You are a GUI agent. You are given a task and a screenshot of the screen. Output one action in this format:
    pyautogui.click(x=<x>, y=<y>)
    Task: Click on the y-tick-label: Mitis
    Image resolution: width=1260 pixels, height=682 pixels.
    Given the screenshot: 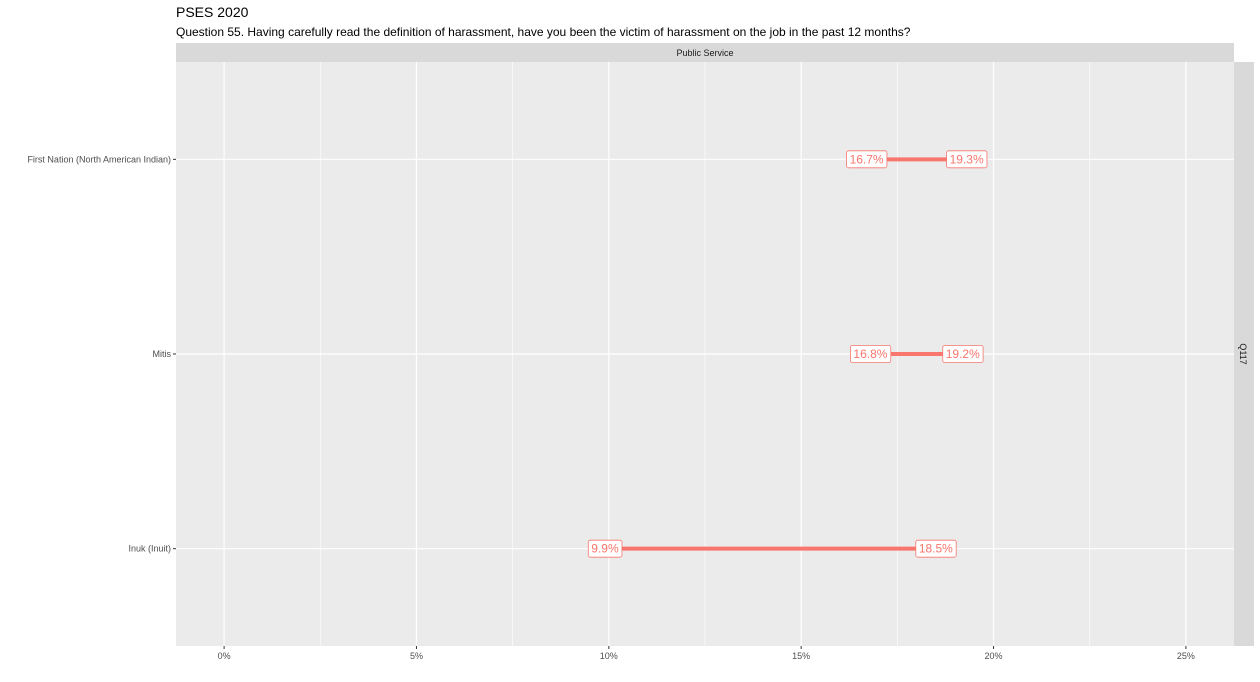 What is the action you would take?
    pyautogui.click(x=162, y=354)
    